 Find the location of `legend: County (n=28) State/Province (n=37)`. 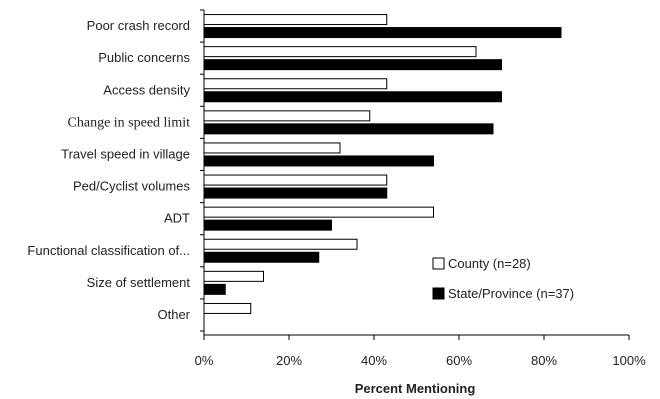

legend: County (n=28) State/Province (n=37) is located at coordinates (503, 278).